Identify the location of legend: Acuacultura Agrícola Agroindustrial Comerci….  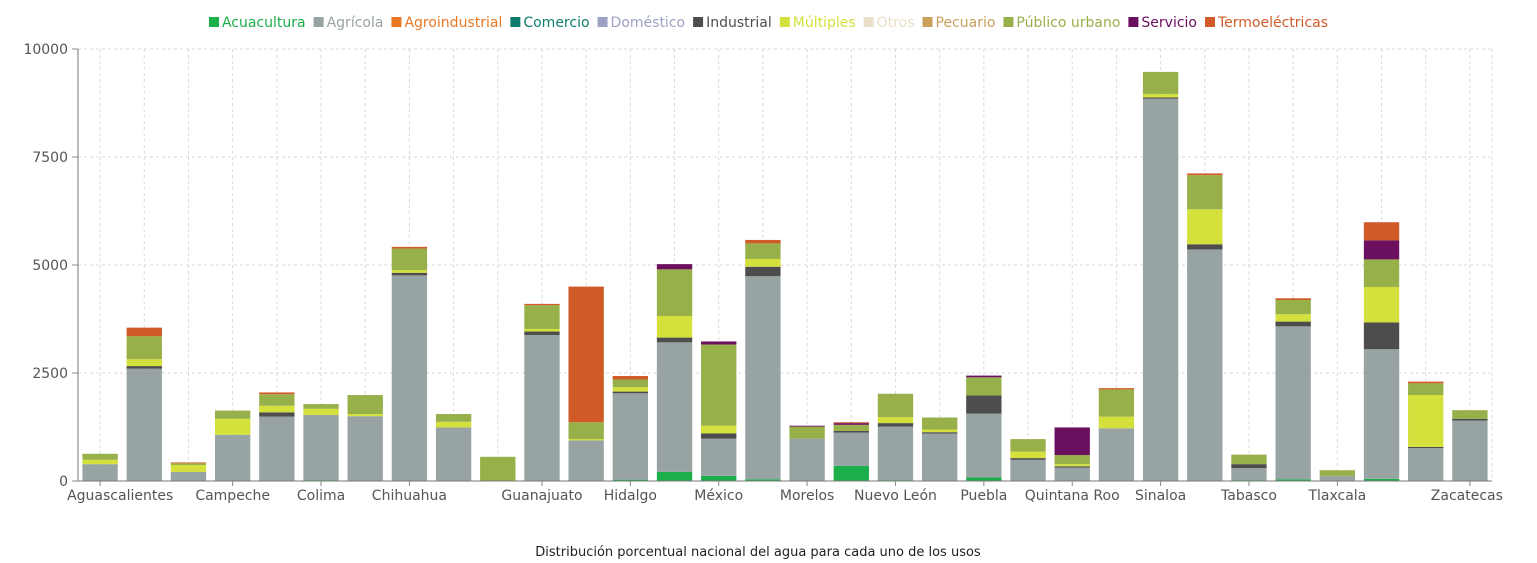
(768, 23).